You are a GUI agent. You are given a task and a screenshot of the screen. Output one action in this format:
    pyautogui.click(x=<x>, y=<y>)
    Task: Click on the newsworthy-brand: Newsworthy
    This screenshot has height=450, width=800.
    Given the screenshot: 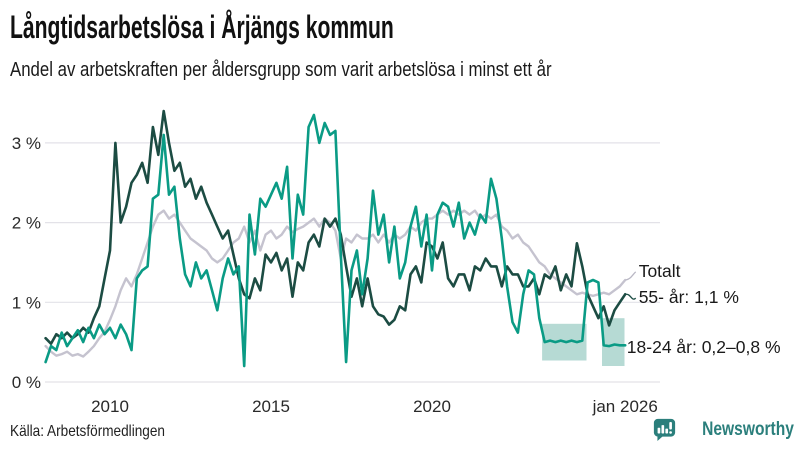 What is the action you would take?
    pyautogui.click(x=723, y=429)
    